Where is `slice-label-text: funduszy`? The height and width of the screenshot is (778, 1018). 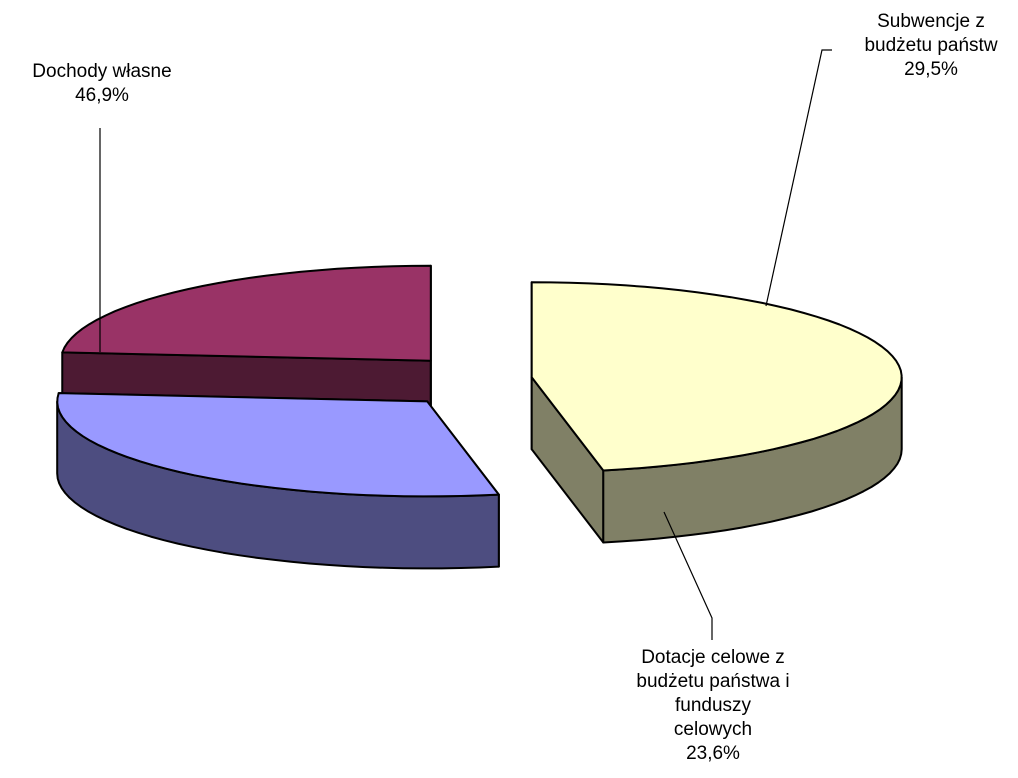 slice-label-text: funduszy is located at coordinates (713, 705).